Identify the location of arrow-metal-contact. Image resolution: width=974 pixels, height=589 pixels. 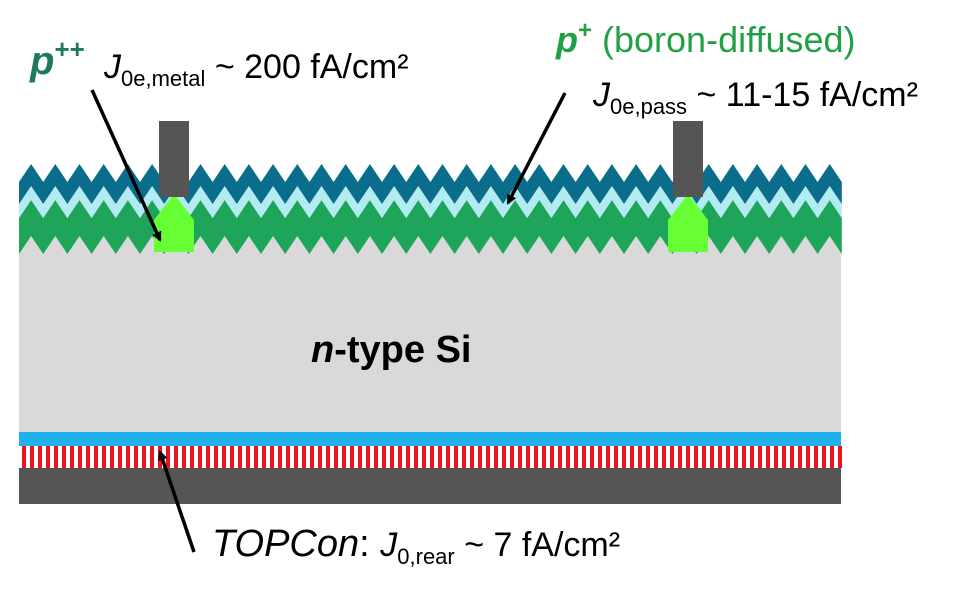
(126, 165).